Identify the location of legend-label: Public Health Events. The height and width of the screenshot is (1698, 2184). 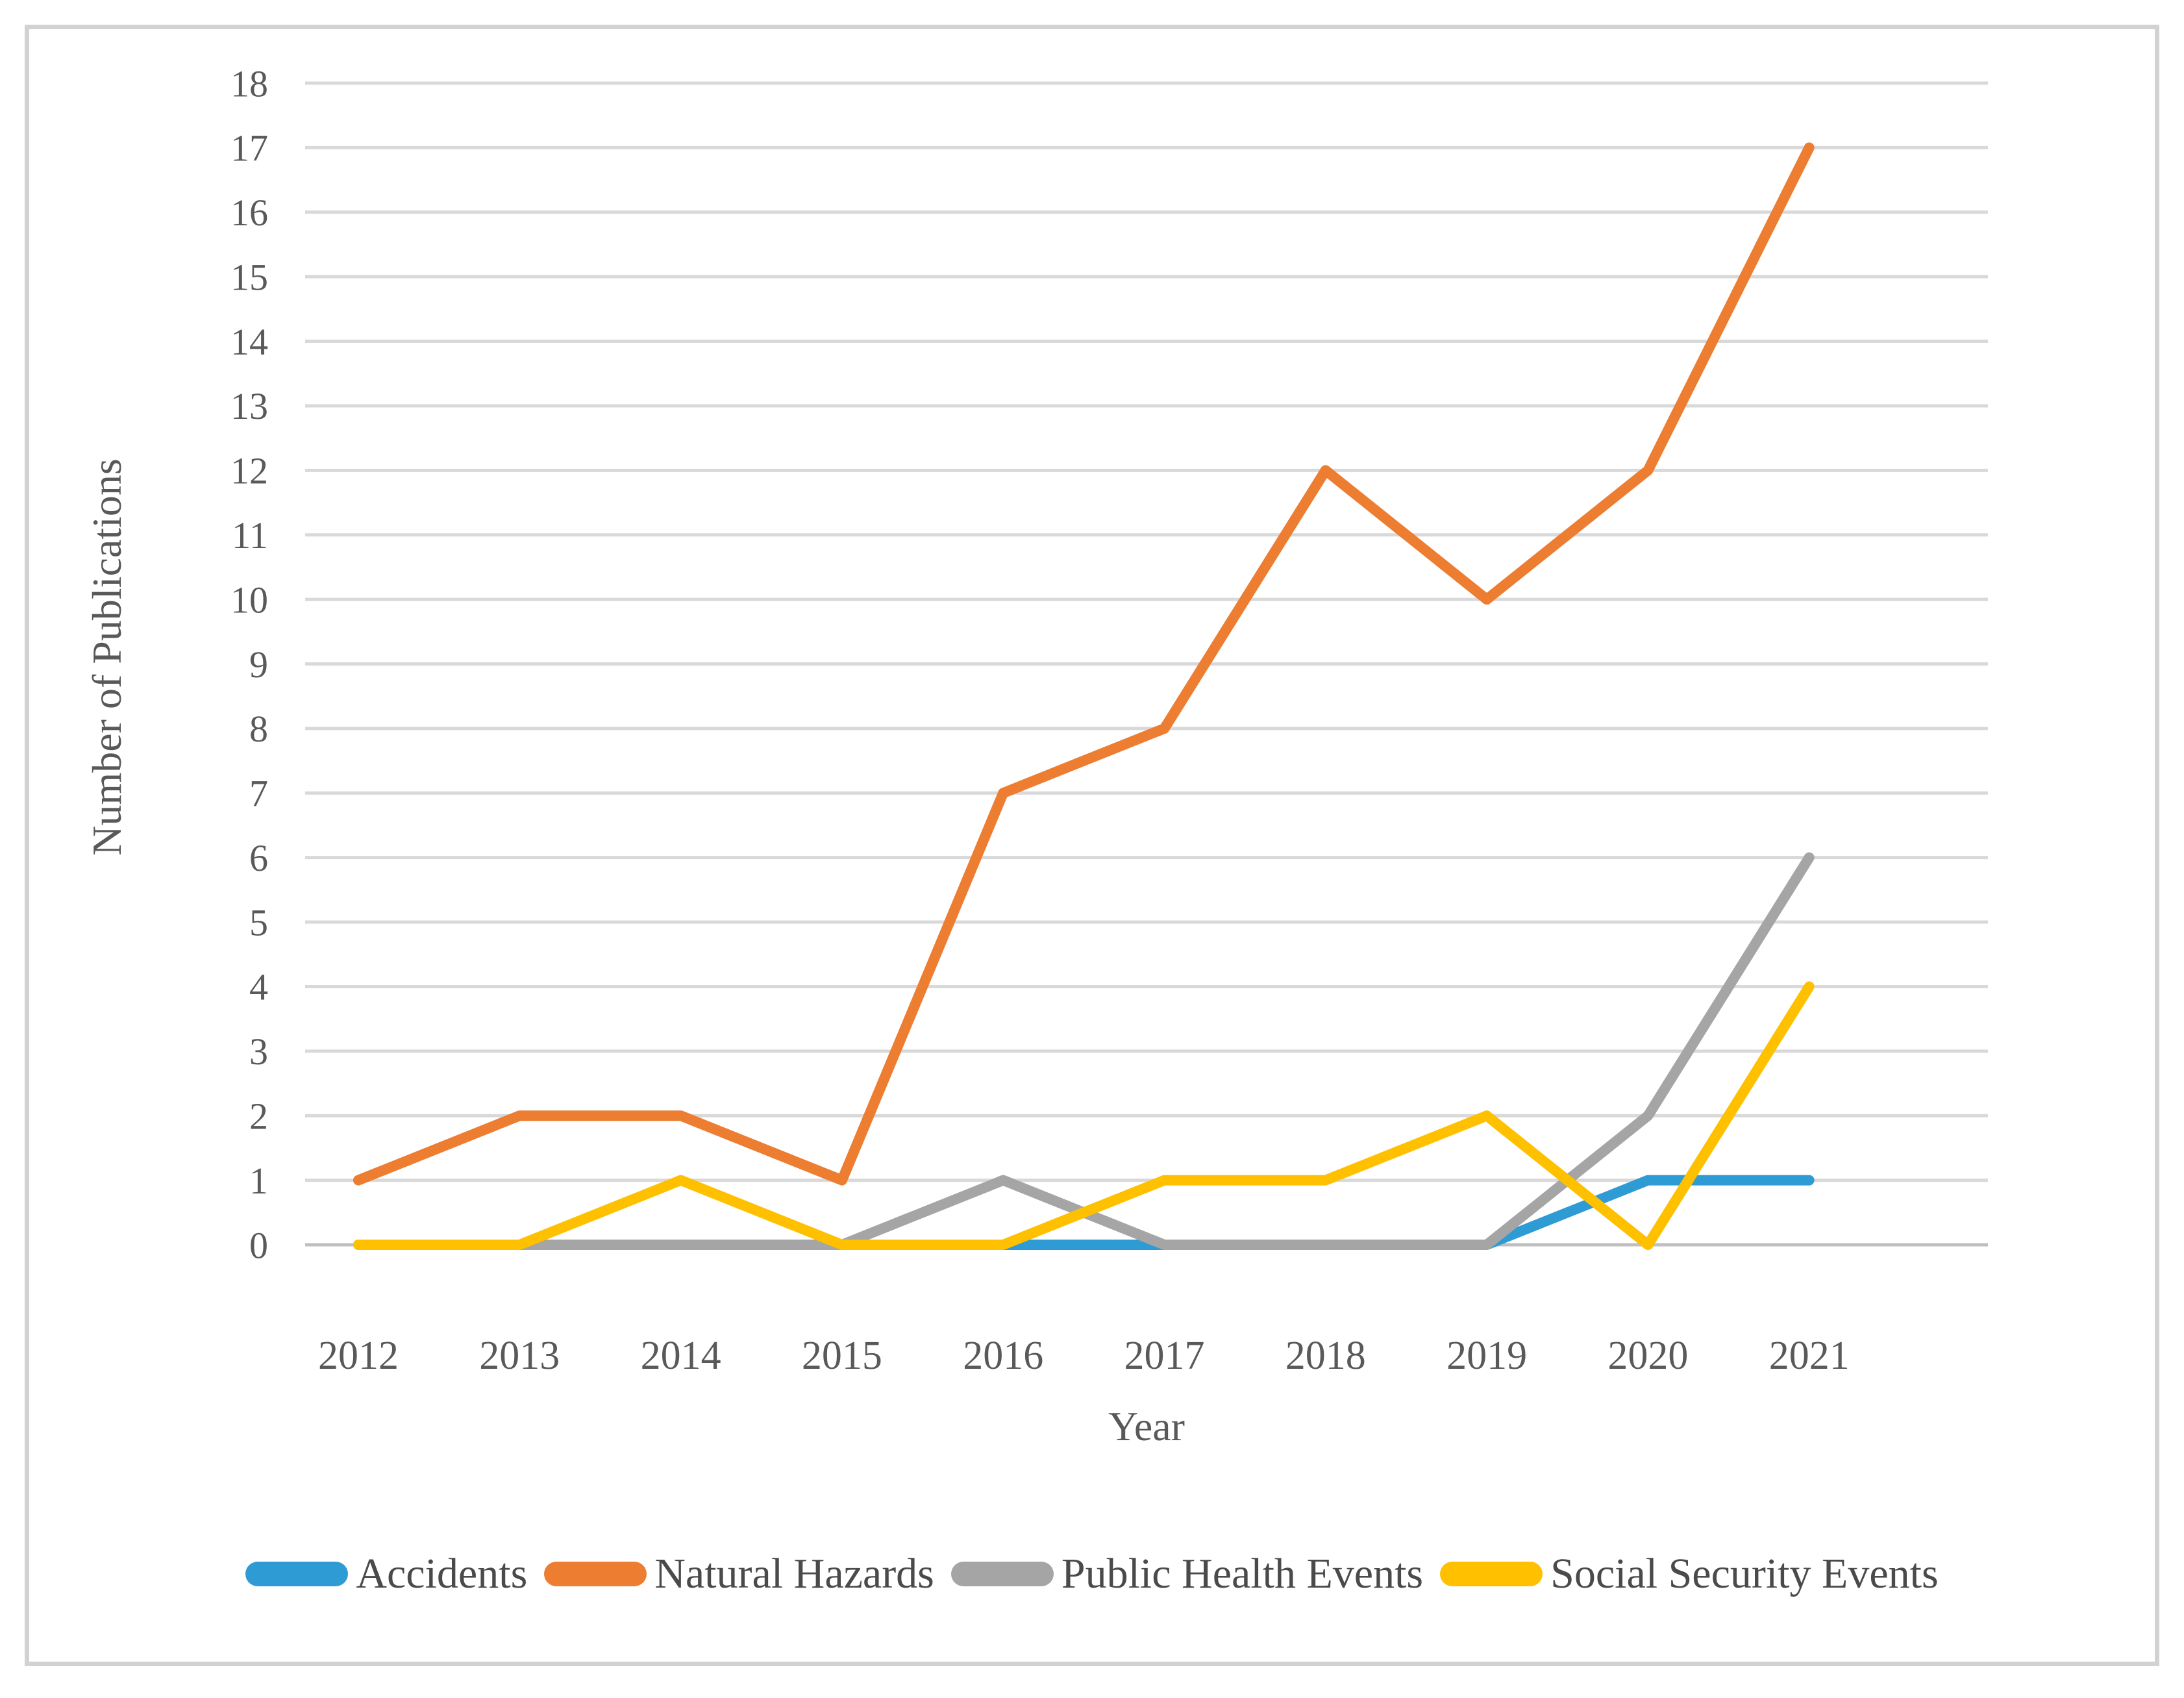
(1243, 1573).